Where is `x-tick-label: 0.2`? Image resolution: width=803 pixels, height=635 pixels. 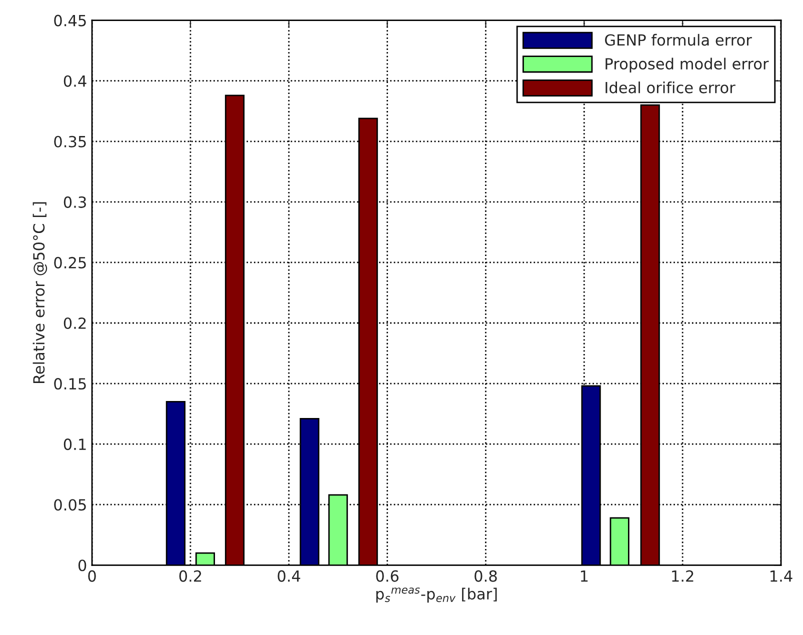
x-tick-label: 0.2 is located at coordinates (190, 576).